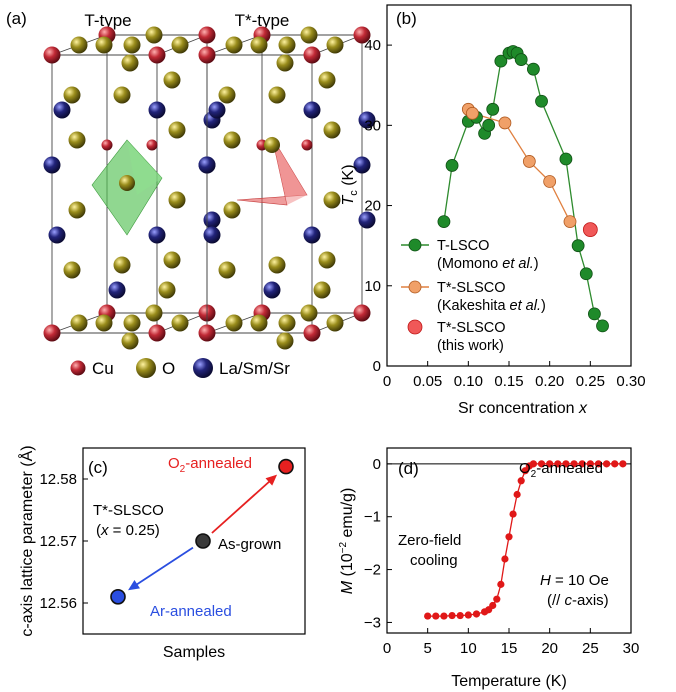 This screenshot has width=676, height=692. I want to click on legend-note-t-lsco: (Momono et al.), so click(488, 264).